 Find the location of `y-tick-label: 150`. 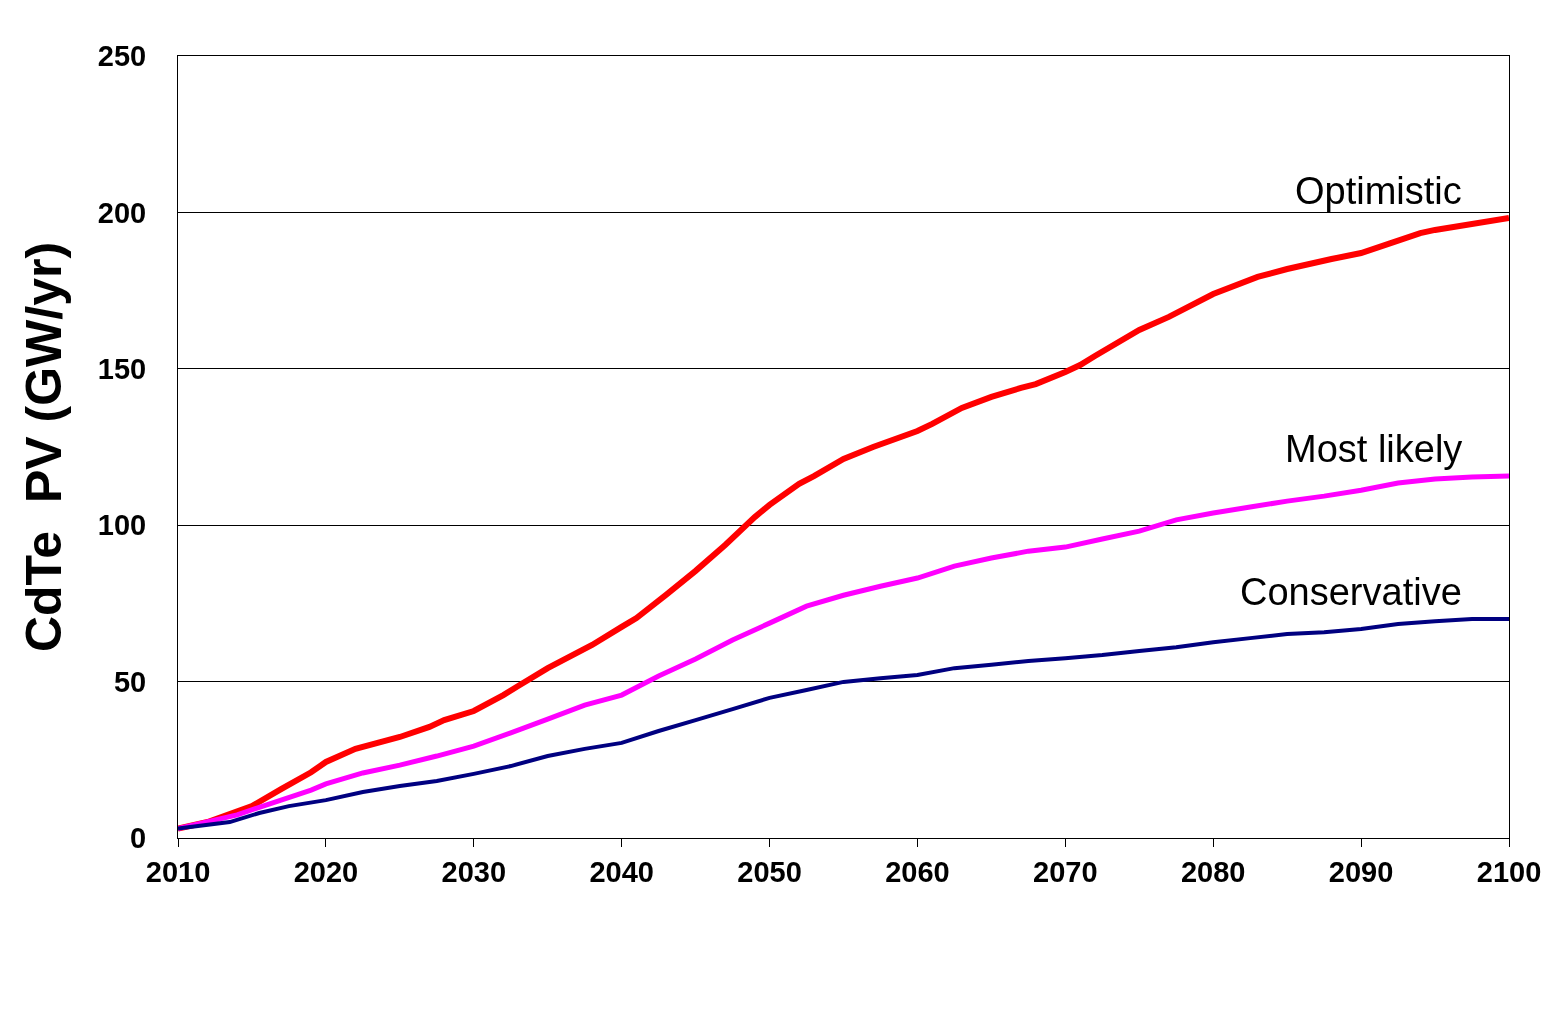

y-tick-label: 150 is located at coordinates (122, 368).